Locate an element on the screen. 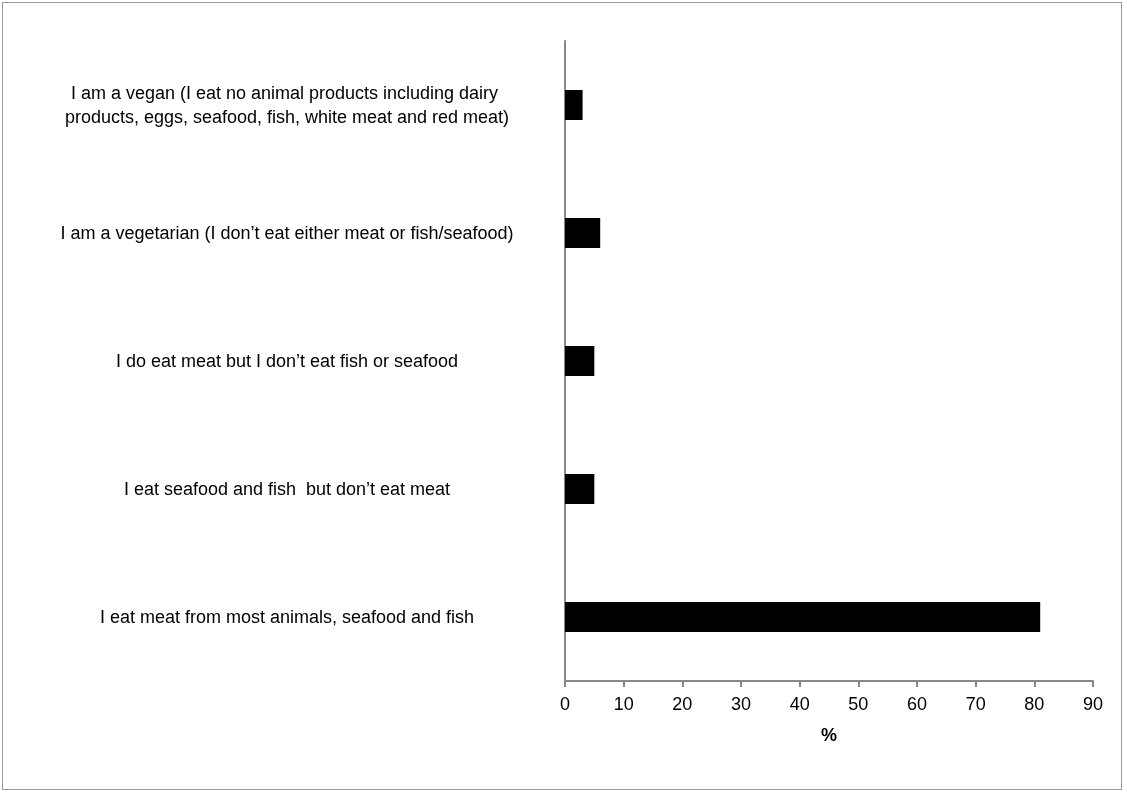 The width and height of the screenshot is (1127, 794). x-tick-label: 70 is located at coordinates (975, 704).